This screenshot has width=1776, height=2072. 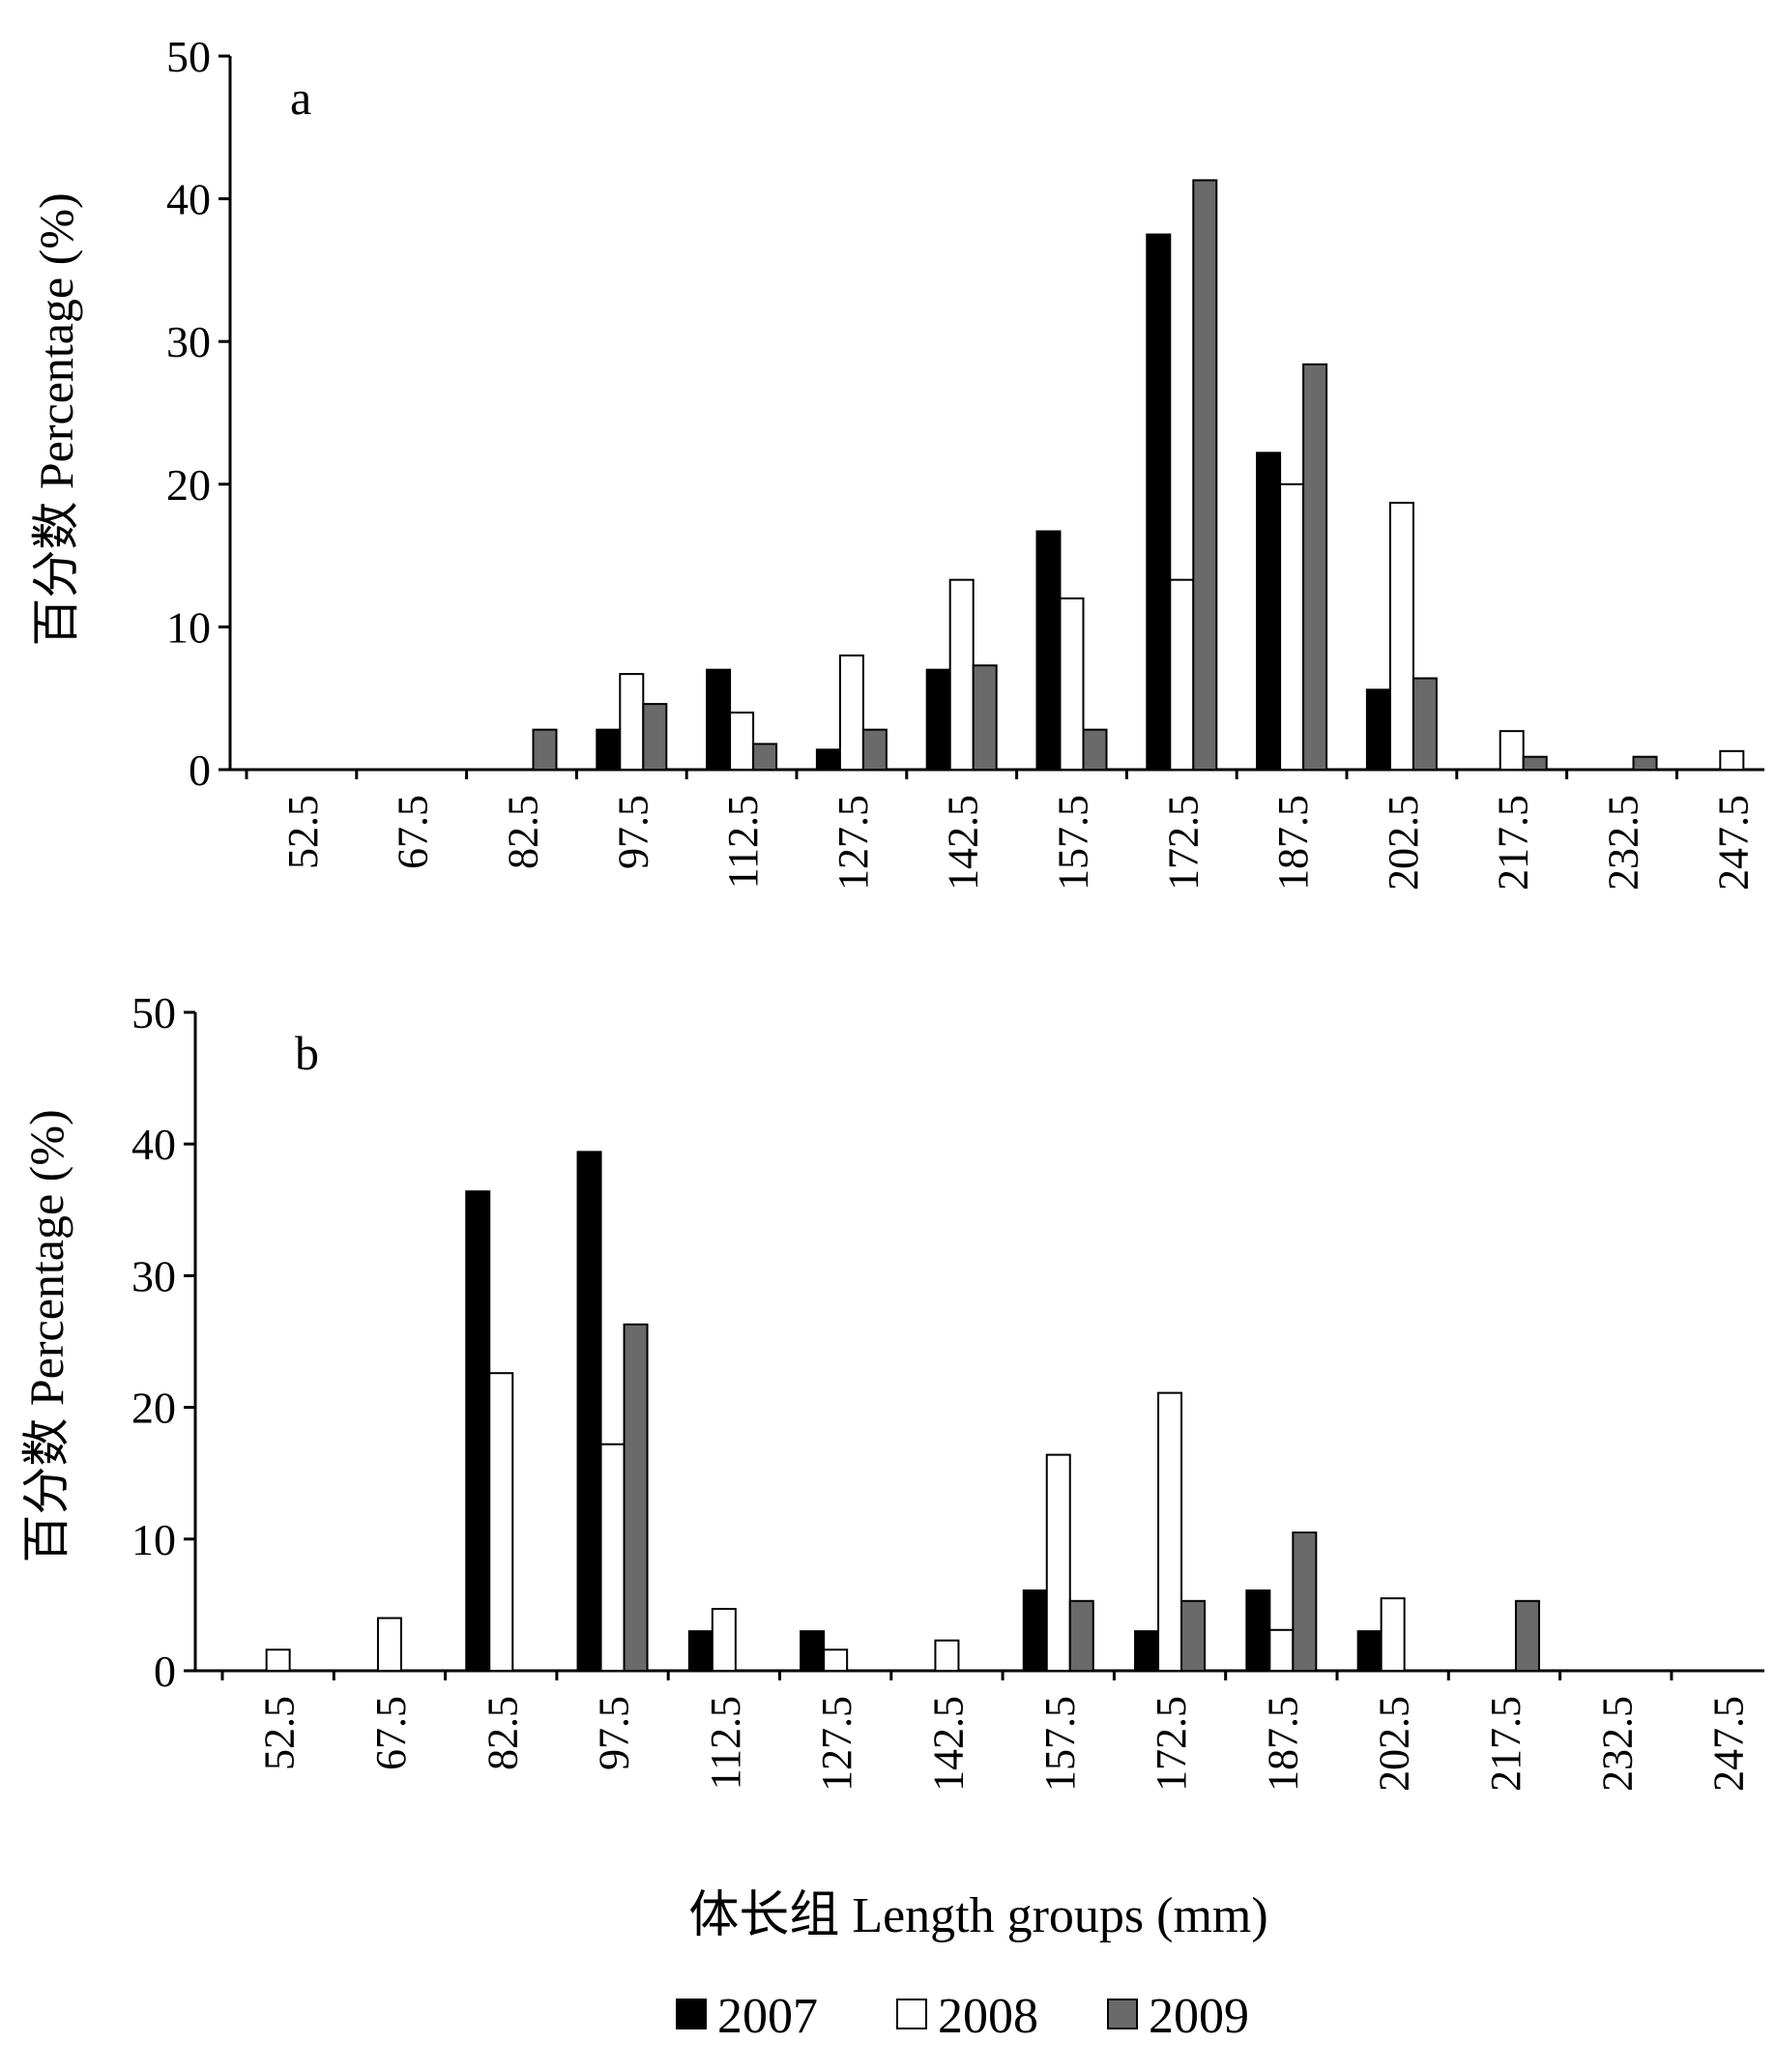 I want to click on legend-item-2007: 2007, so click(x=747, y=2016).